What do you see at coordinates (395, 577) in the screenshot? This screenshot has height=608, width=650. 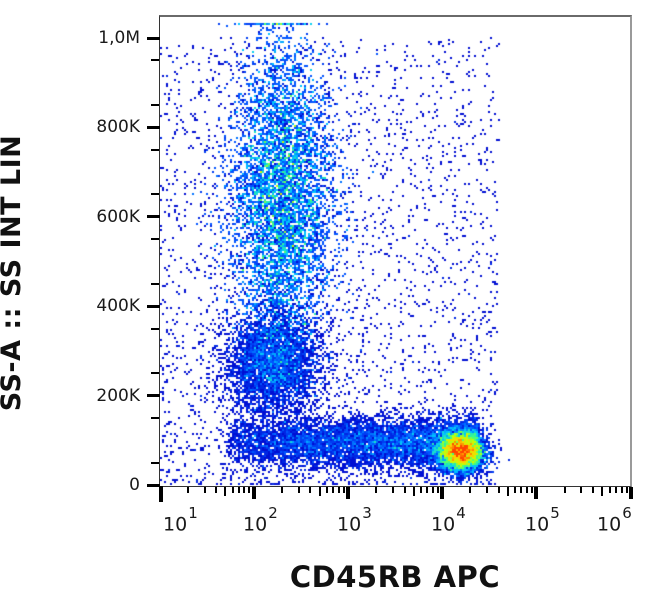 I see `x-axis-title: CD45RB APC` at bounding box center [395, 577].